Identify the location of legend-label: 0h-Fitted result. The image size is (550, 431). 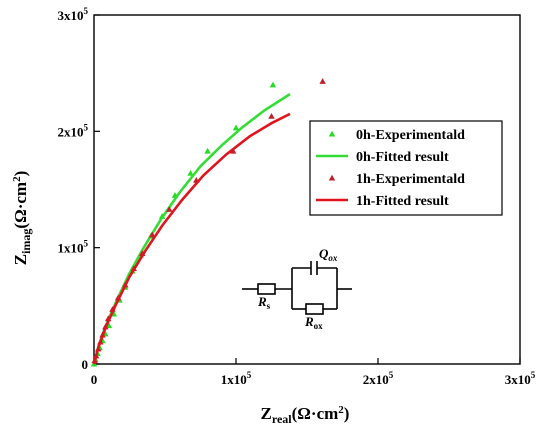
(402, 157).